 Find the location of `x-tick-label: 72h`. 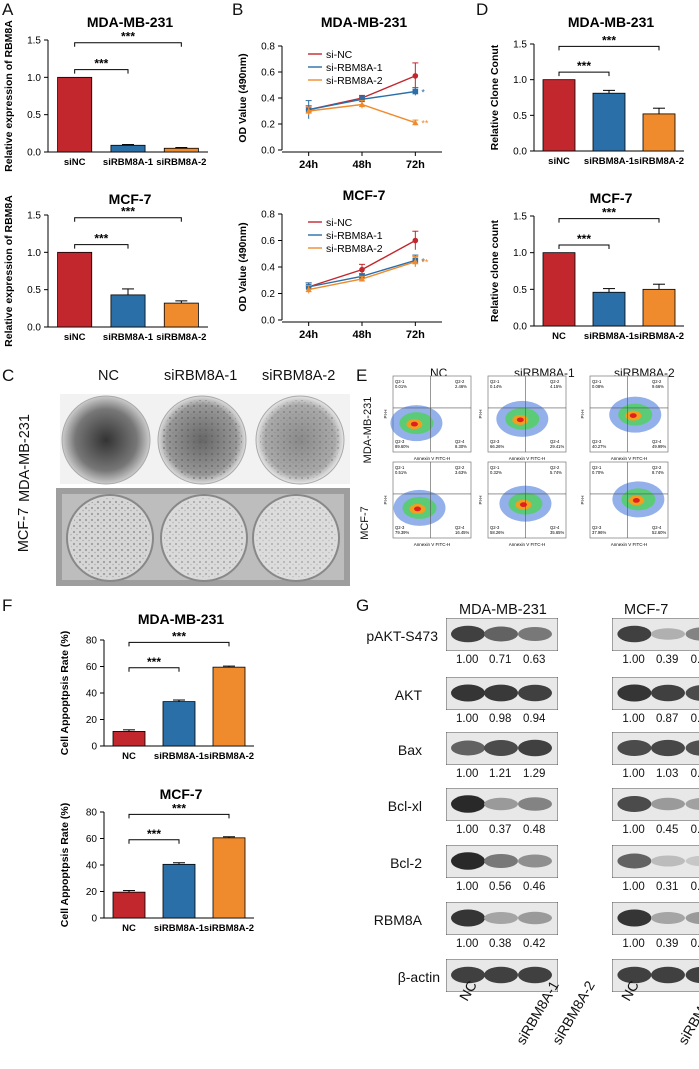

x-tick-label: 72h is located at coordinates (415, 165).